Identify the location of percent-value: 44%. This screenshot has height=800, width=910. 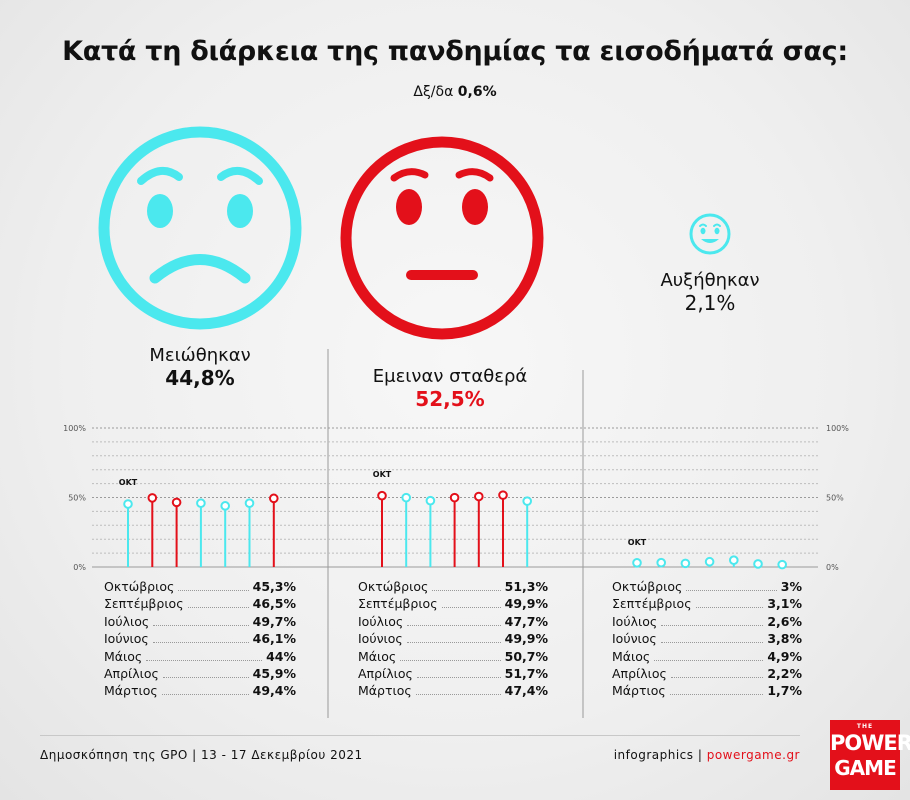
(281, 656).